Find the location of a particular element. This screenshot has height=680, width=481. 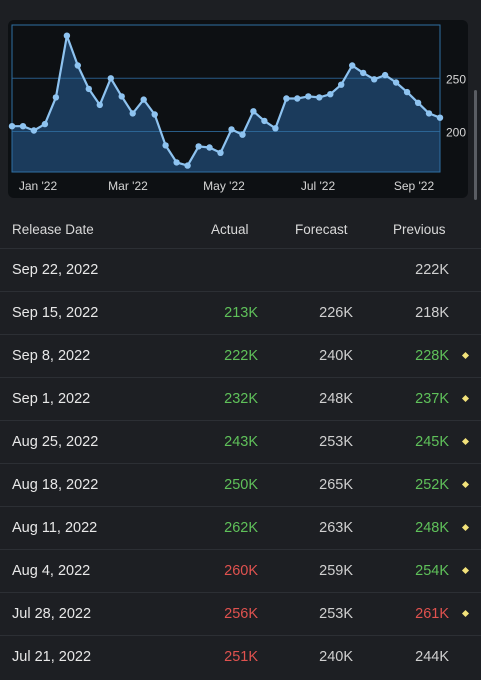

table-row: Sep 1, 2022 232K 248K 237K is located at coordinates (240, 398).